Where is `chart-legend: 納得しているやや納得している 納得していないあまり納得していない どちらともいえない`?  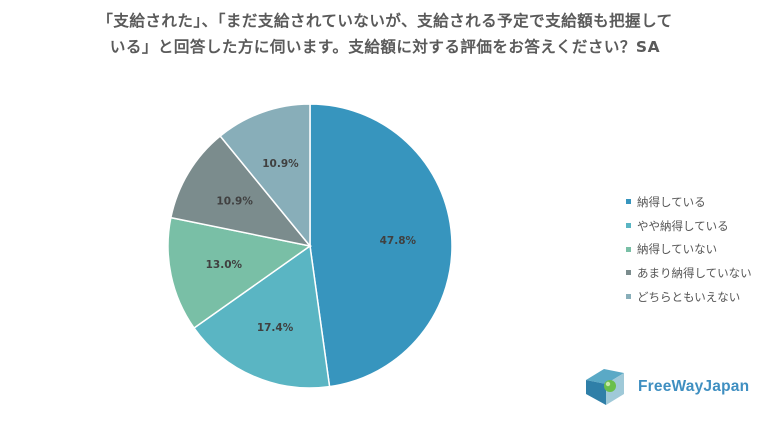 chart-legend: 納得しているやや納得している 納得していないあまり納得していない どちらともいえない is located at coordinates (689, 249).